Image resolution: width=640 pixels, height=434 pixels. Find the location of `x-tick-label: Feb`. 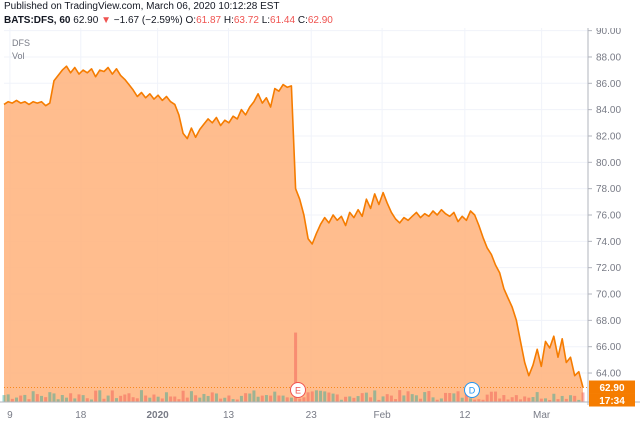

x-tick-label: Feb is located at coordinates (383, 415).